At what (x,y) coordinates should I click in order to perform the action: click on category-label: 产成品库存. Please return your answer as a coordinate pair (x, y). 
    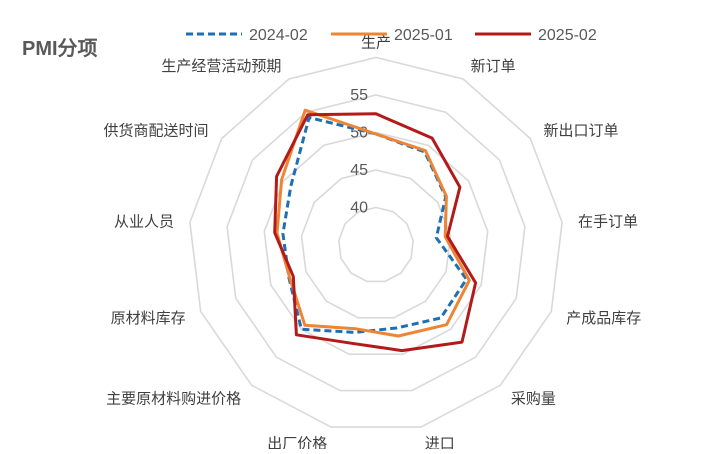
    Looking at the image, I should click on (603, 318).